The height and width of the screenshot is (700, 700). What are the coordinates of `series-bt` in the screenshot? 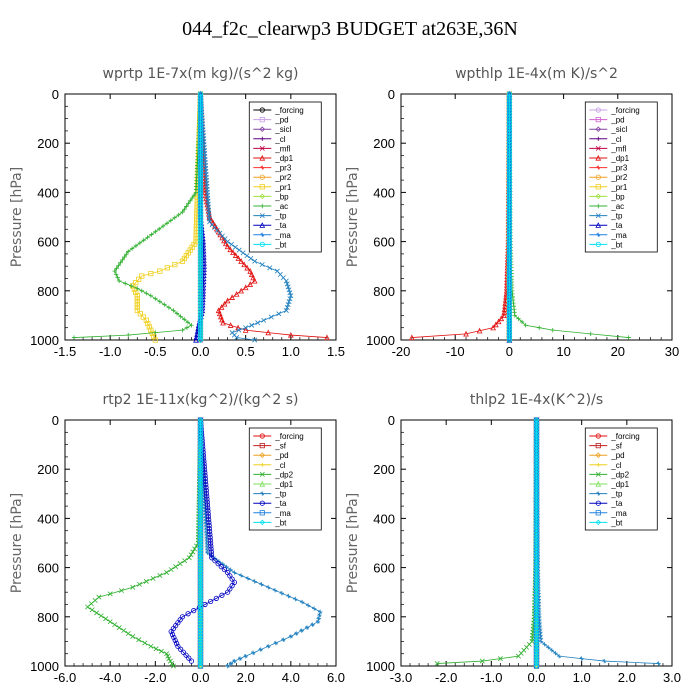 It's located at (200, 217).